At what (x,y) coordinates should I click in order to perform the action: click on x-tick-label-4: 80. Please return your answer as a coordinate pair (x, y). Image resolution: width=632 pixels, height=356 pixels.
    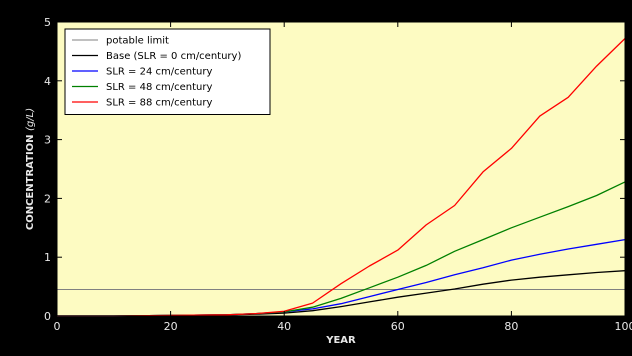
    Looking at the image, I should click on (511, 326).